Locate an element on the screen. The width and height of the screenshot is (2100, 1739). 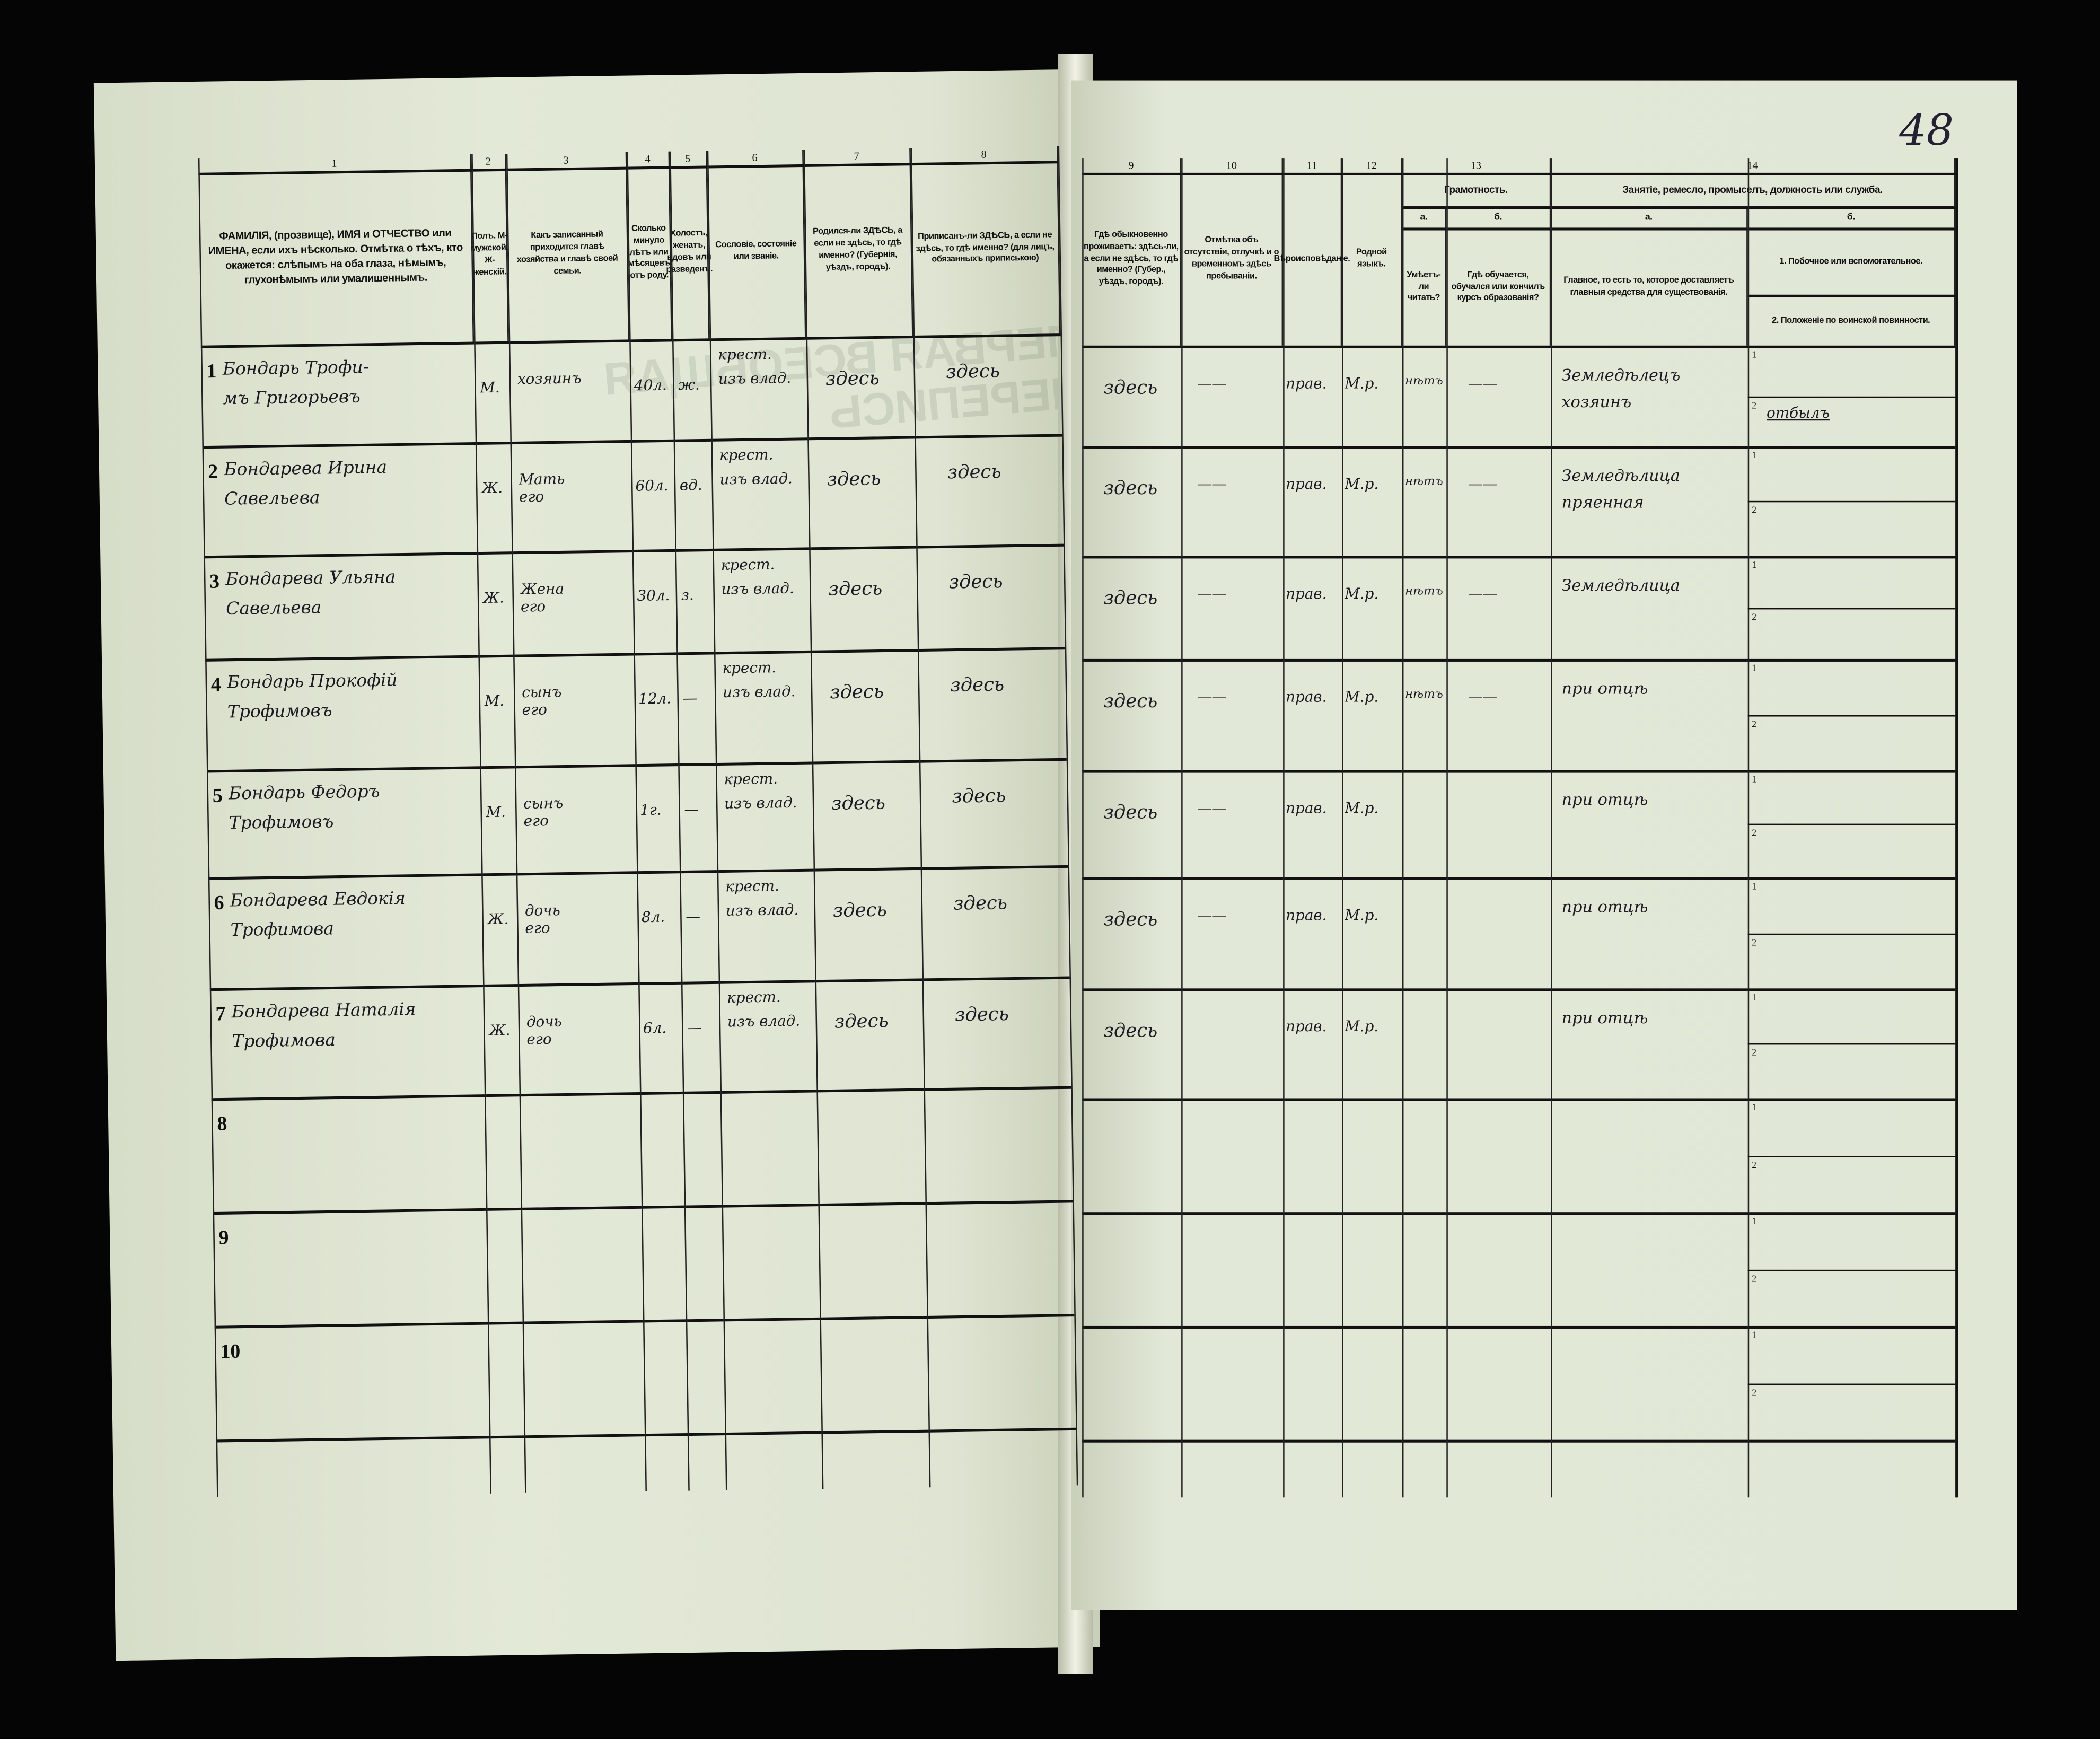
row-number: 10 is located at coordinates (230, 1352).